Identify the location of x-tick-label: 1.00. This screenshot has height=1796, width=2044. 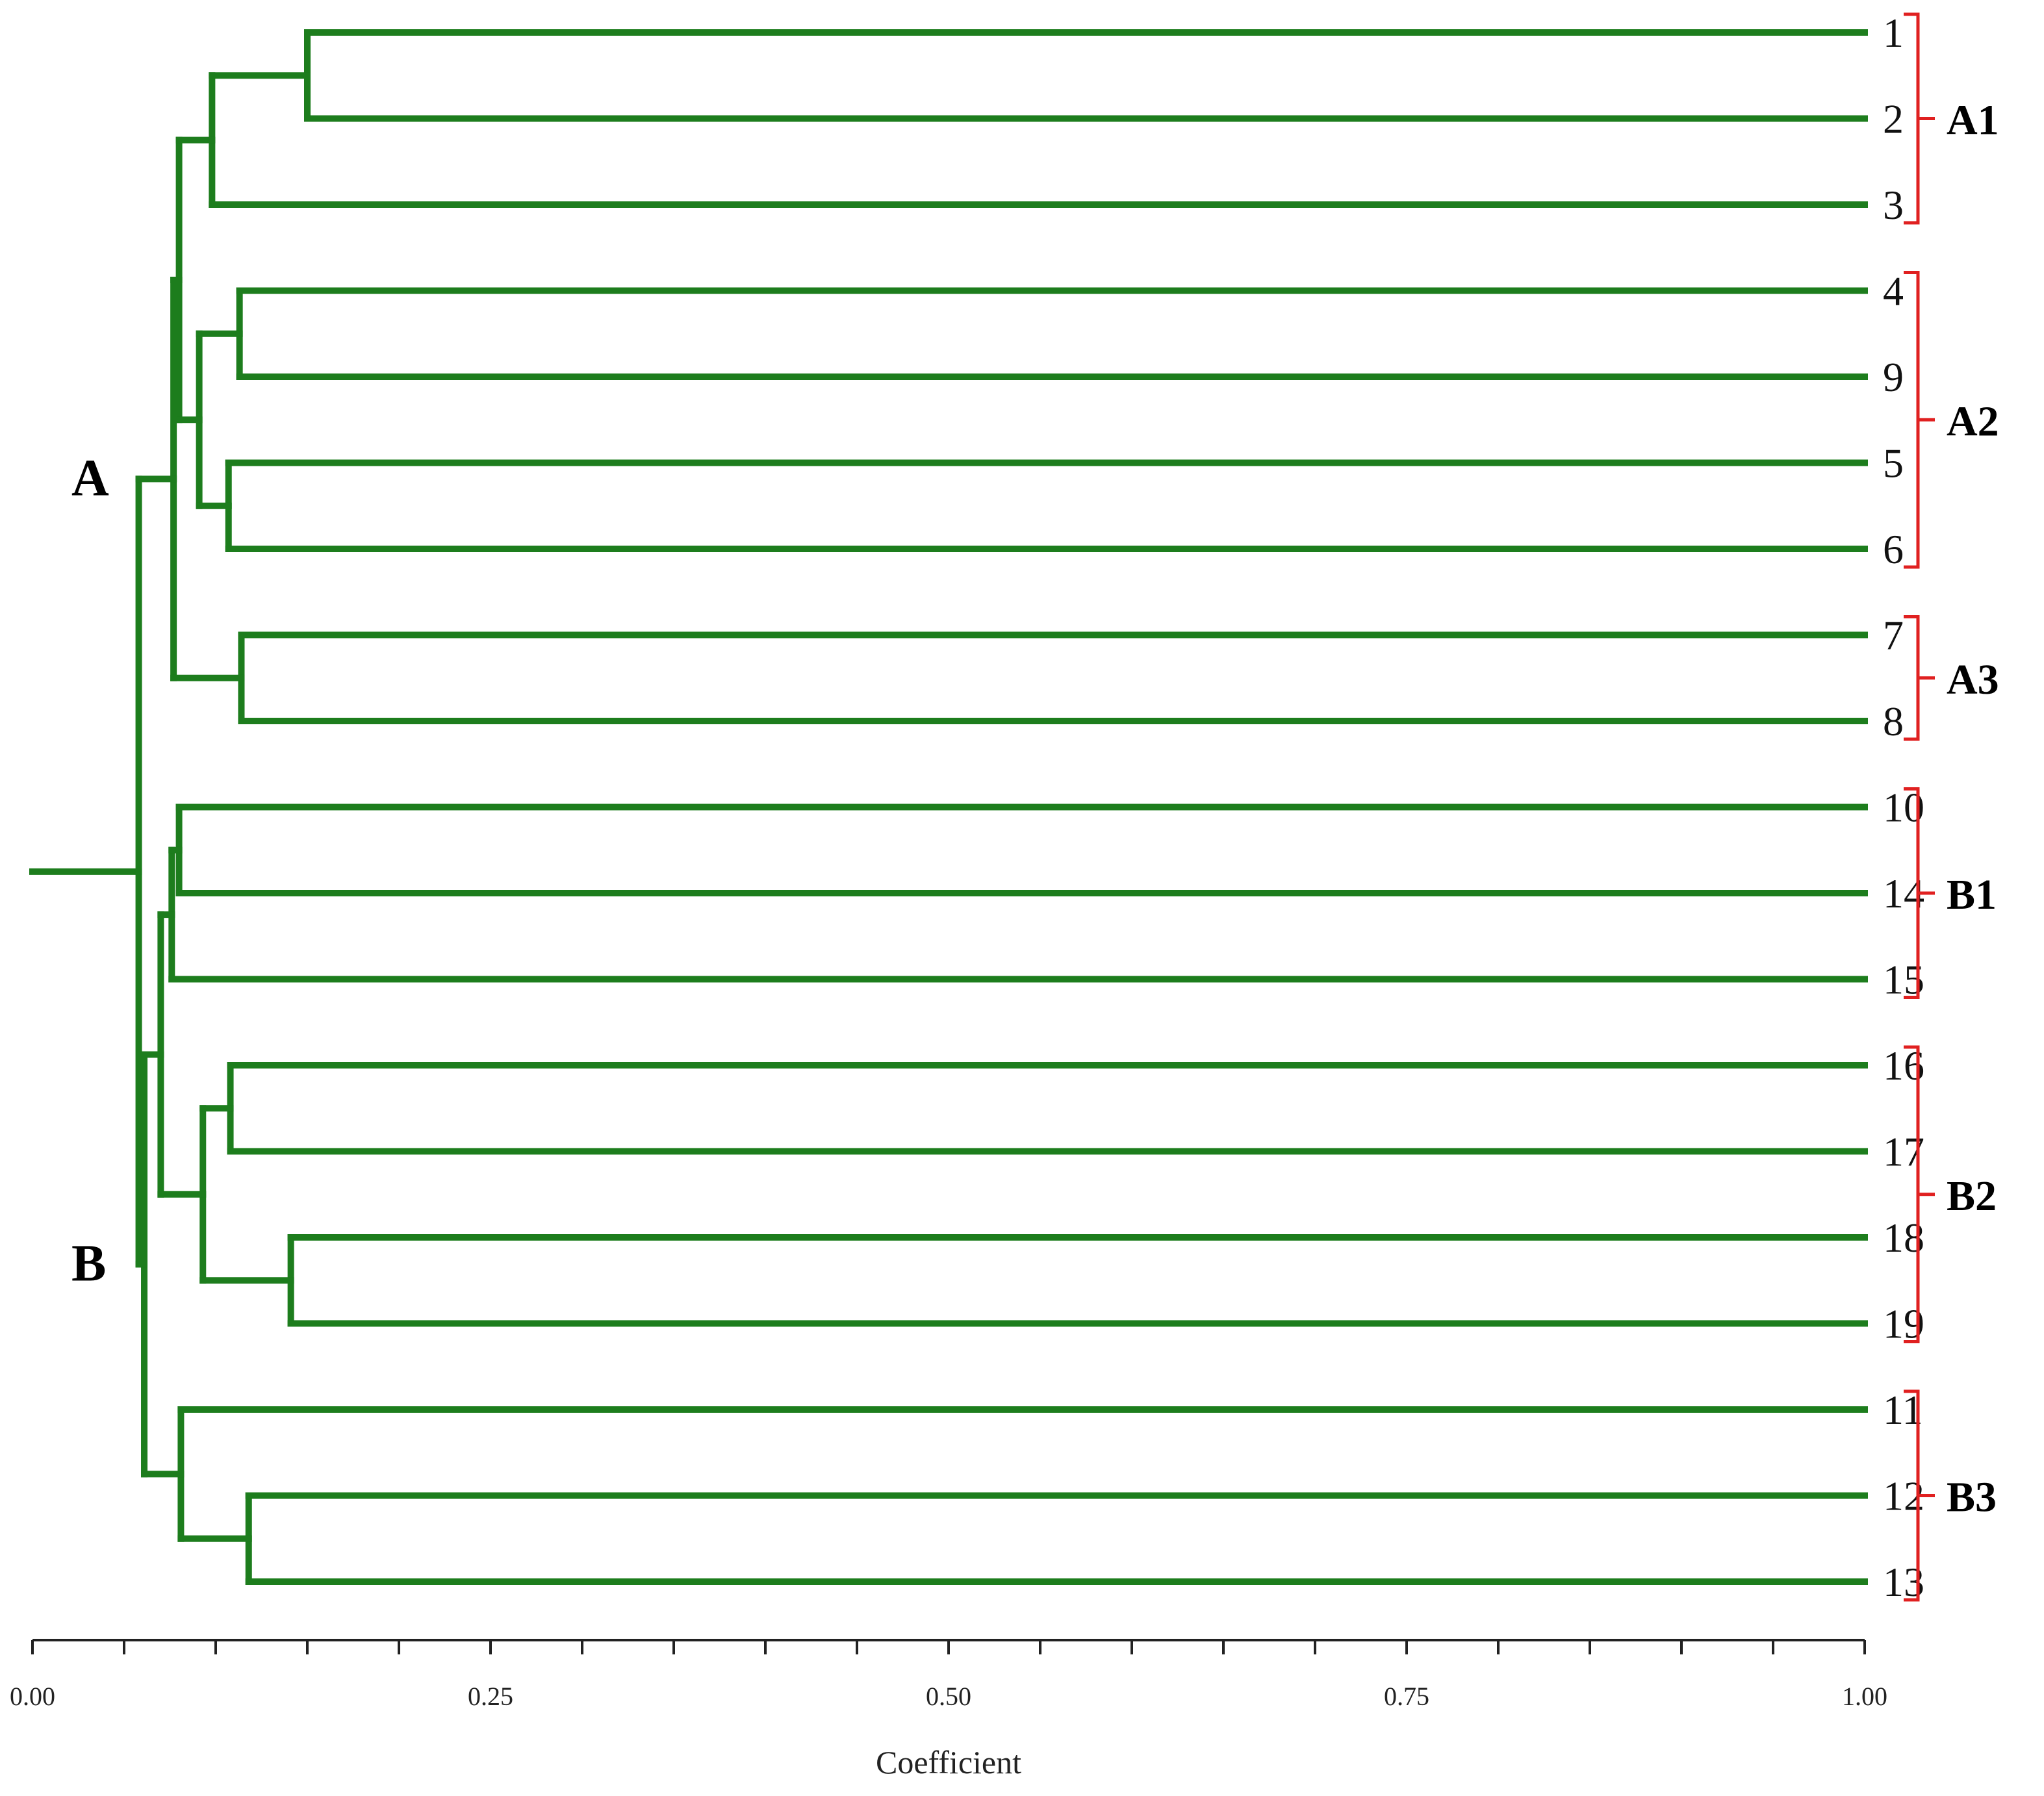
(1864, 1696).